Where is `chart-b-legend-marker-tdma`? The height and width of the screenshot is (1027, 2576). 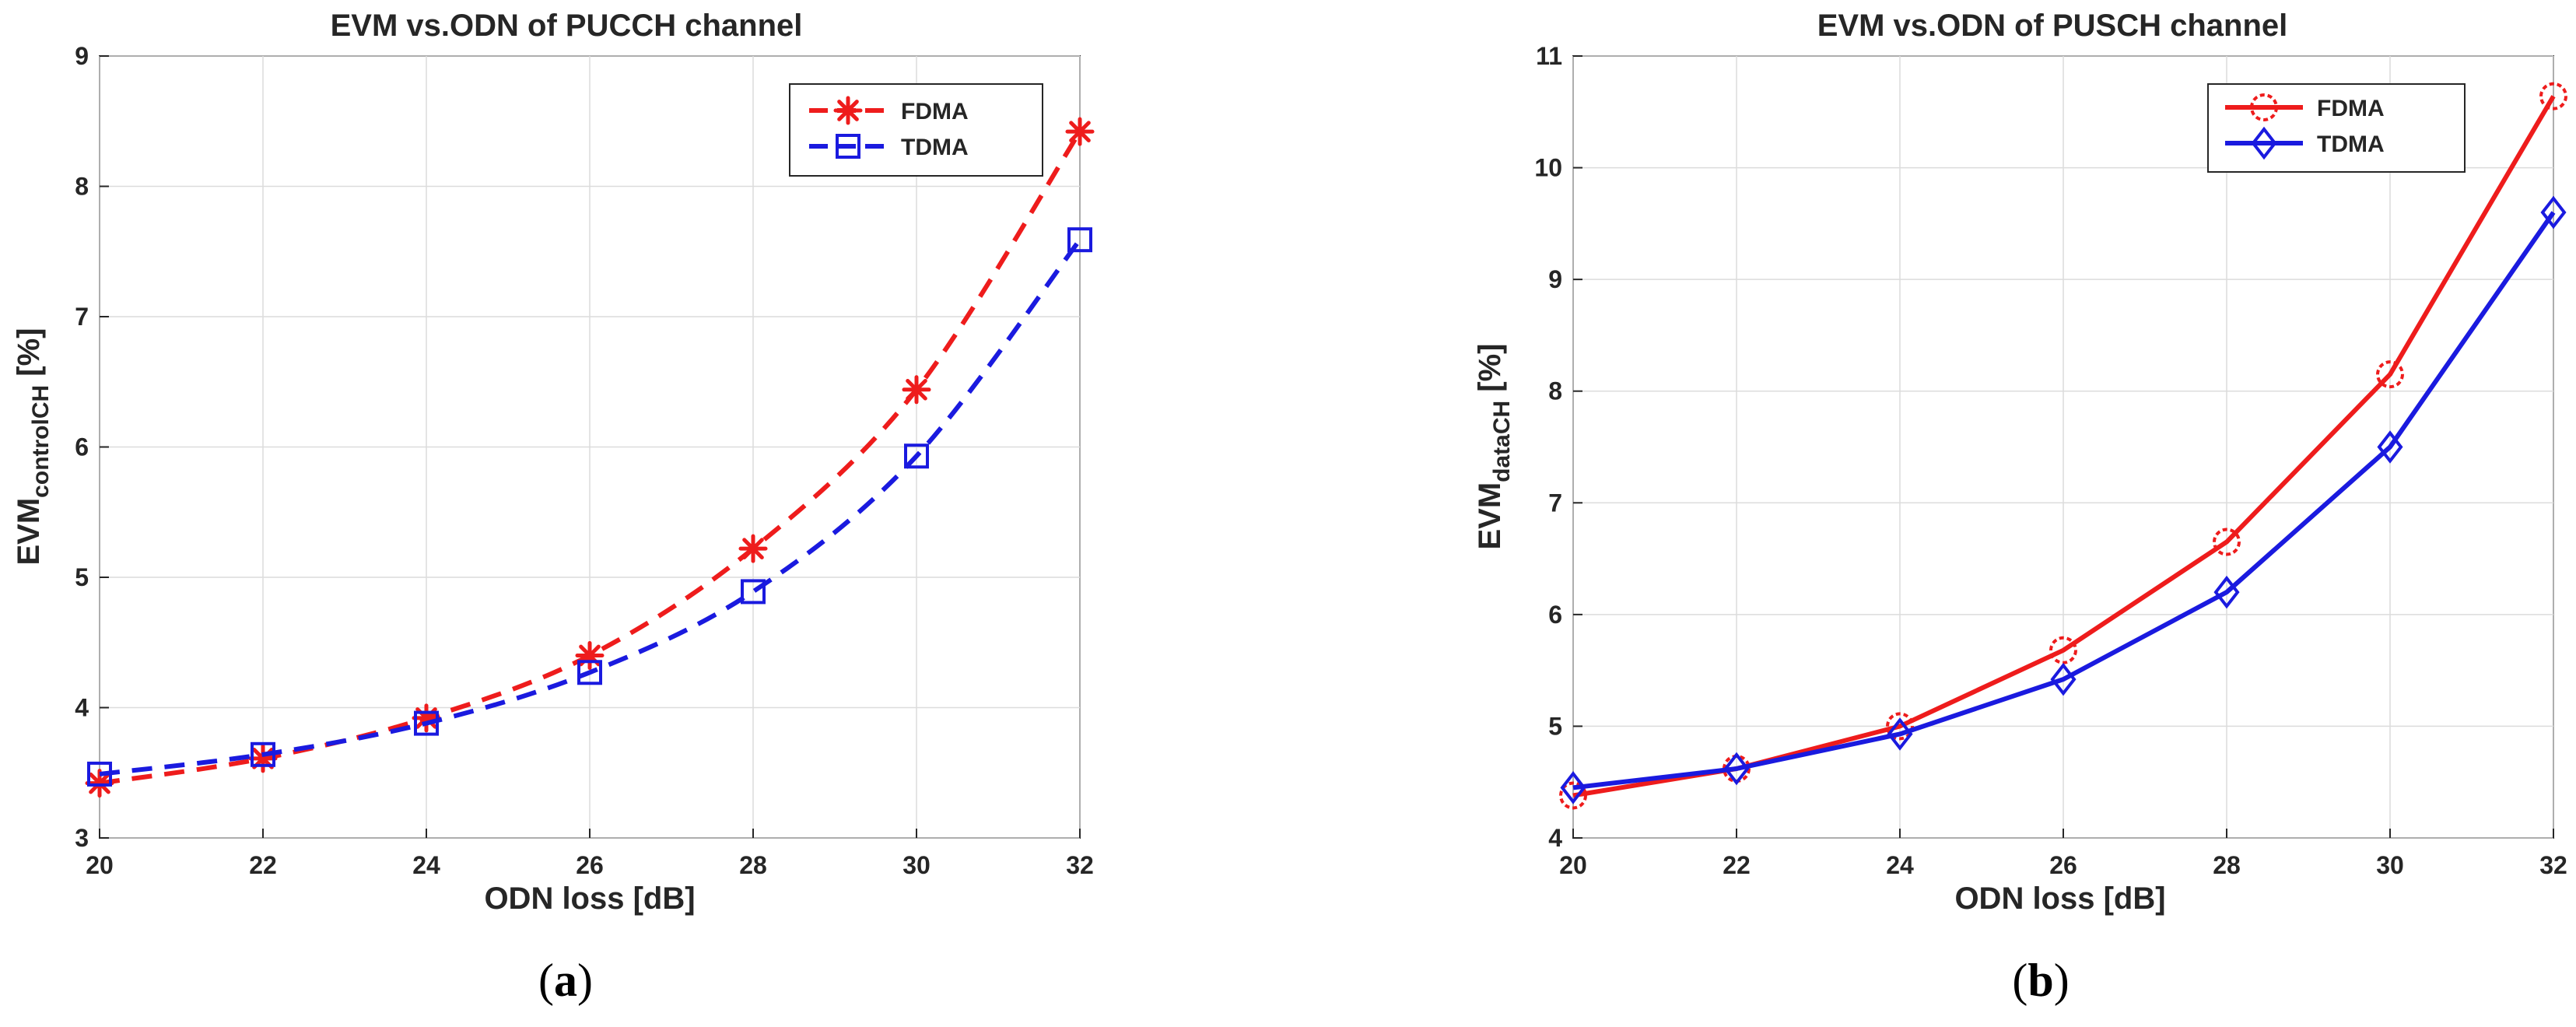
chart-b-legend-marker-tdma is located at coordinates (2264, 143).